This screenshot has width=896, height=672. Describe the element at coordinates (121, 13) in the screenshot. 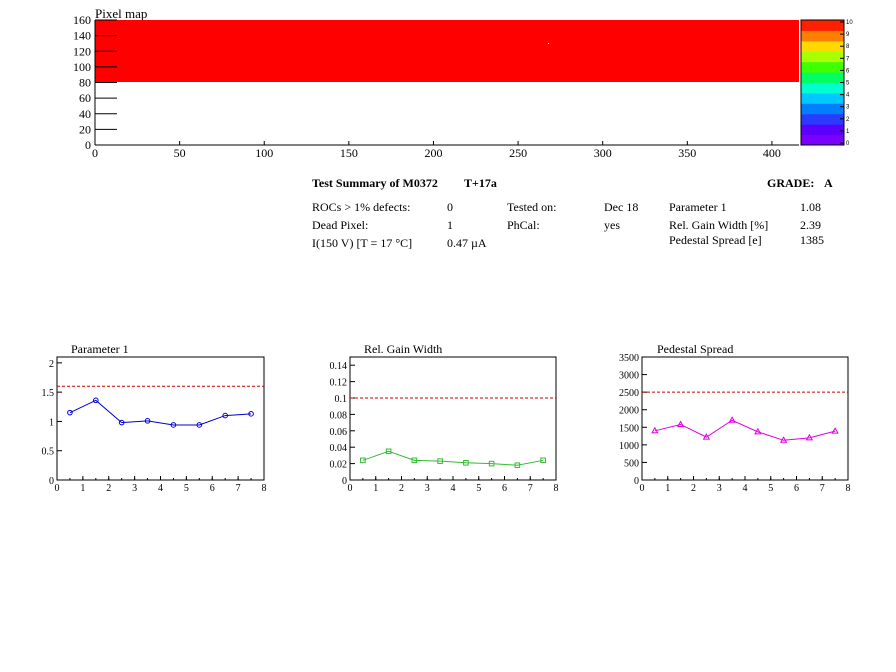

I see `pixel-map-title: Pixel map` at that location.